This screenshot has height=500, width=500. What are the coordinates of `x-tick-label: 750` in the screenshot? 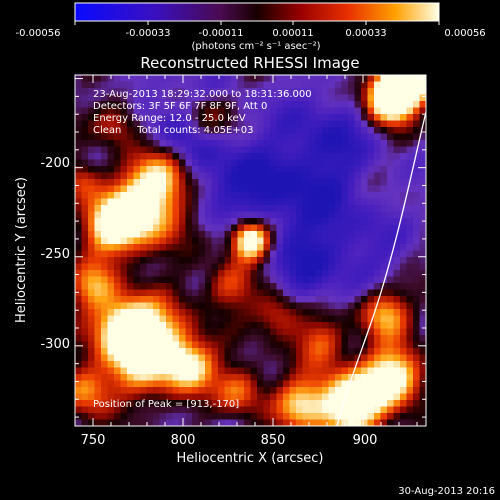 It's located at (93, 440).